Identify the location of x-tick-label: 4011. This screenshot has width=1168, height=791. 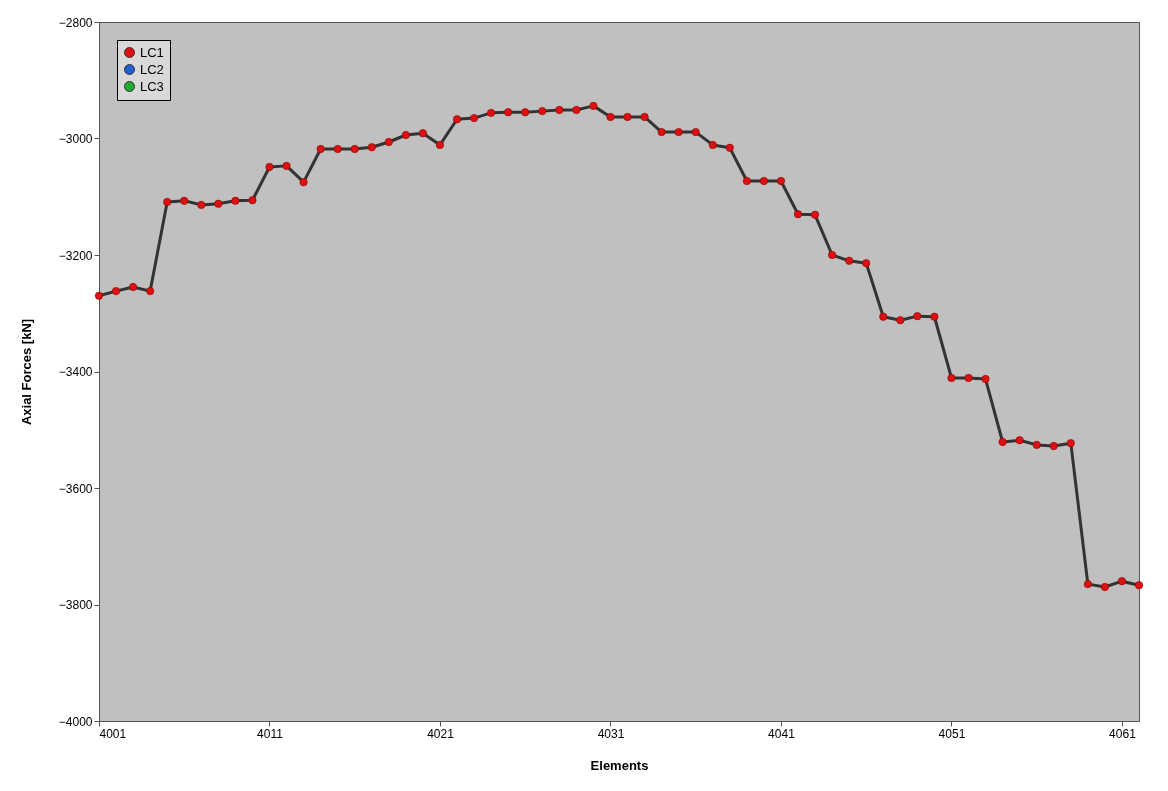
(270, 733).